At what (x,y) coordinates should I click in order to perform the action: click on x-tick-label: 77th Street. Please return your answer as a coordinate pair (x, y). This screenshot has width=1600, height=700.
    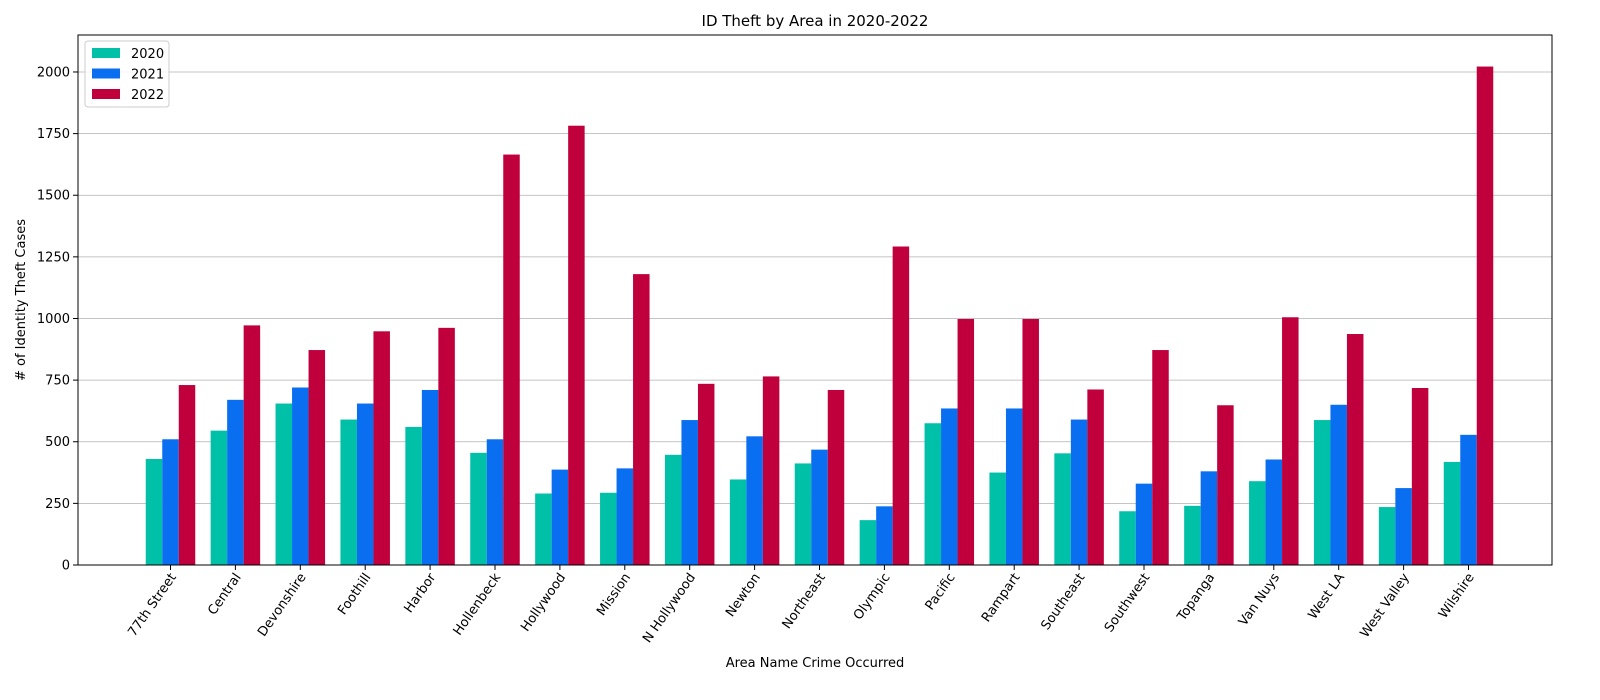
    Looking at the image, I should click on (152, 605).